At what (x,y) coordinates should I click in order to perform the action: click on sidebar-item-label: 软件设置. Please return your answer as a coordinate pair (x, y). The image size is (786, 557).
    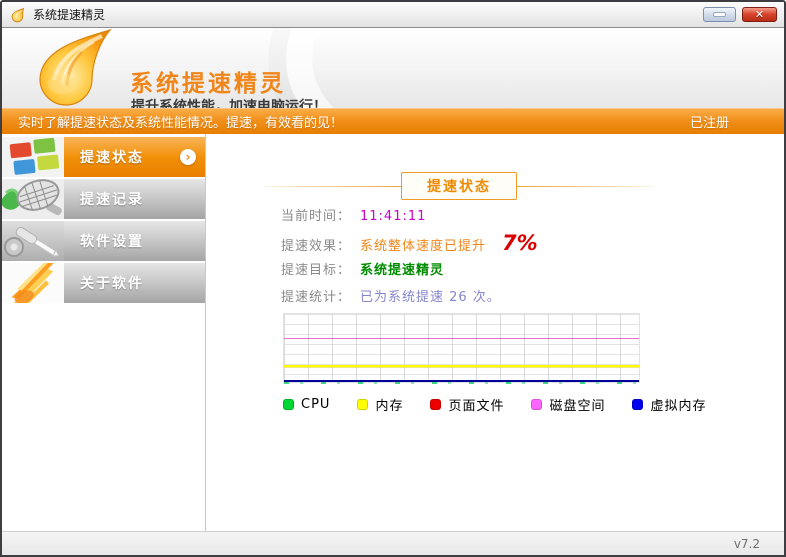
    Looking at the image, I should click on (112, 242).